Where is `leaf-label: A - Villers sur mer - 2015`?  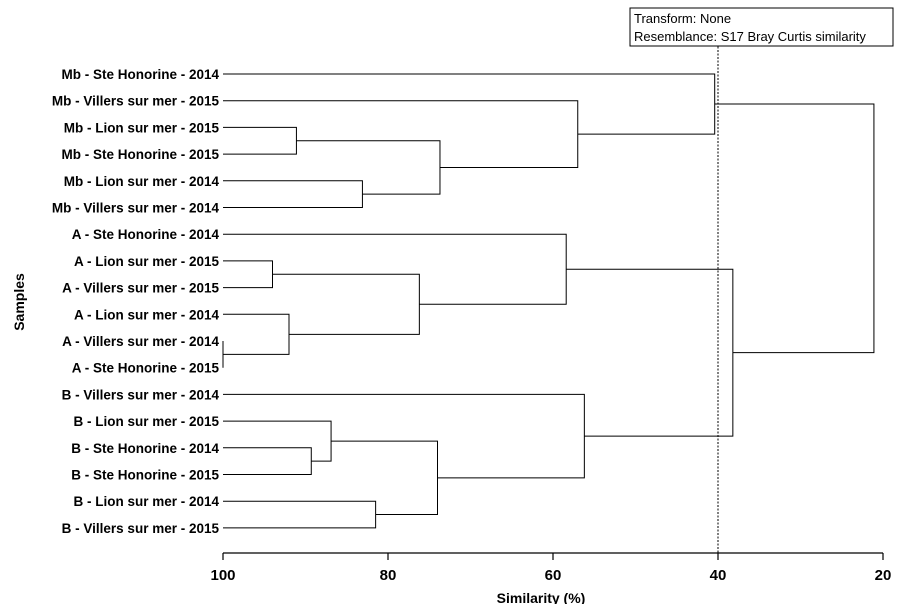
leaf-label: A - Villers sur mer - 2015 is located at coordinates (140, 288).